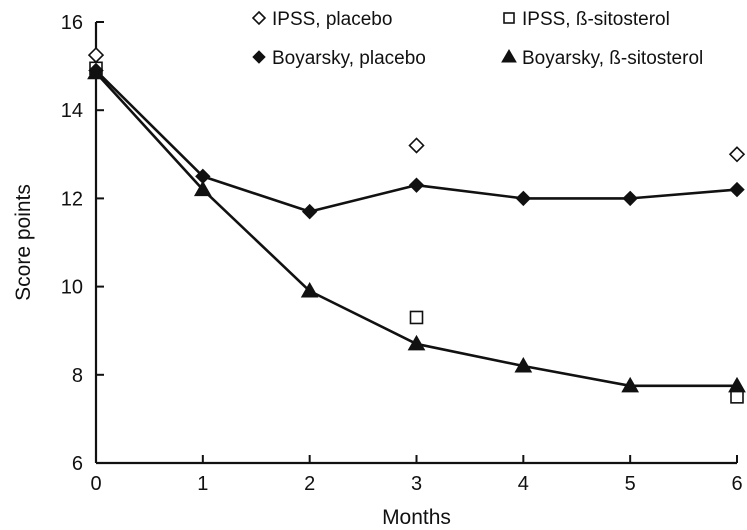 The height and width of the screenshot is (530, 747). Describe the element at coordinates (416, 517) in the screenshot. I see `x-axis-title: Months` at that location.